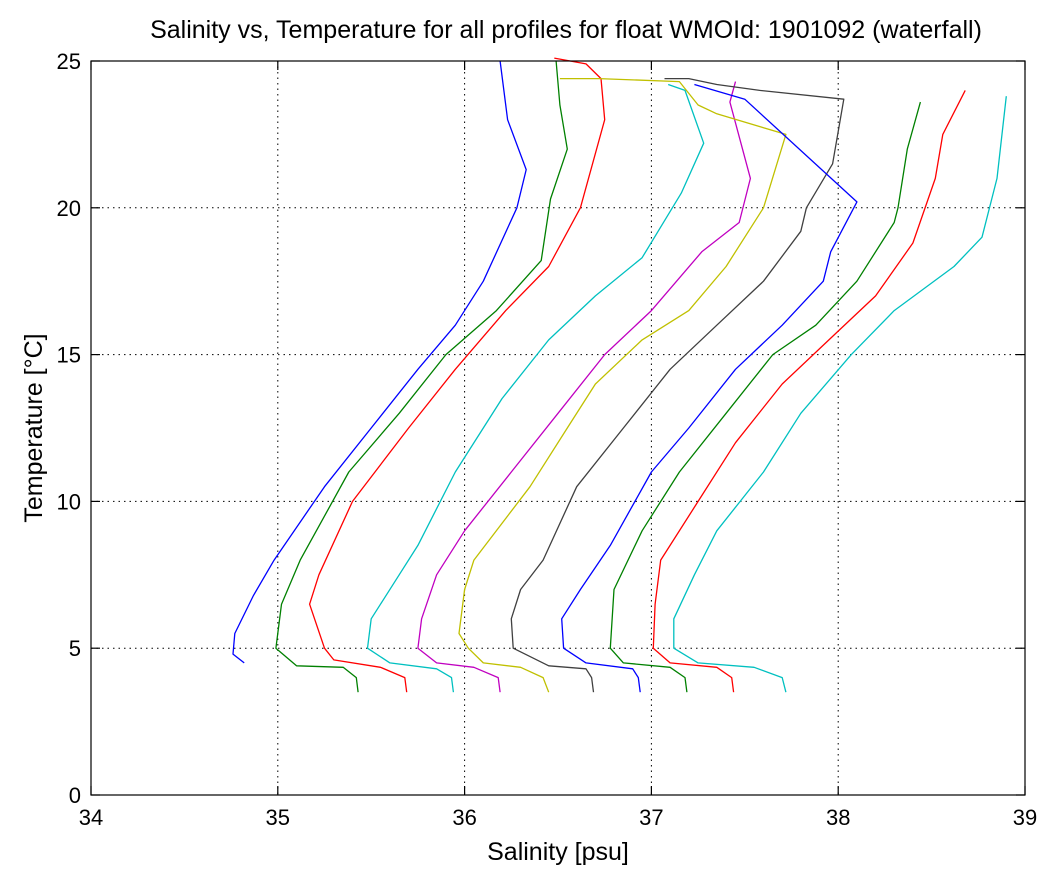 The height and width of the screenshot is (871, 1054). I want to click on x-tick-label: 36, so click(464, 817).